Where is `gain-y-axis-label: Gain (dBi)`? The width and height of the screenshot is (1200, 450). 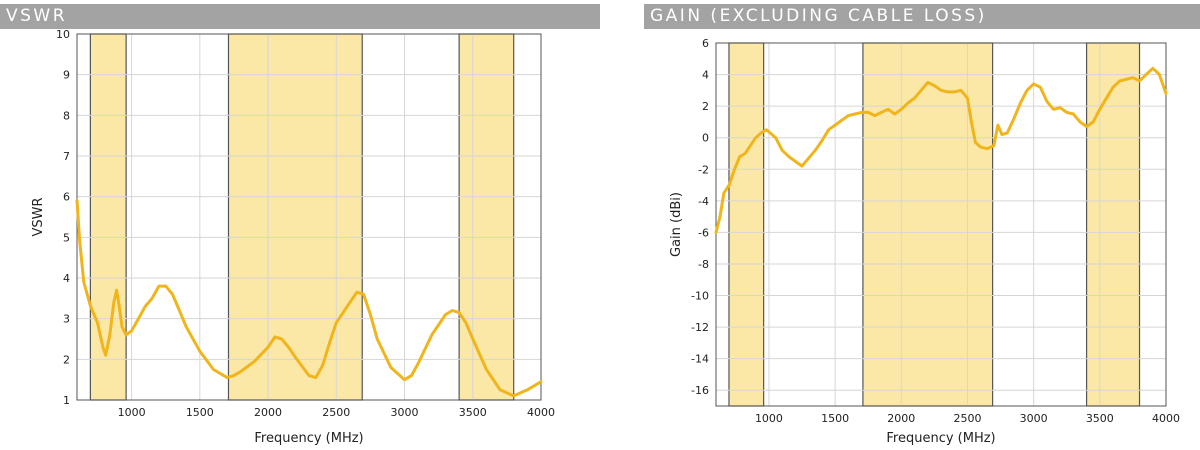 gain-y-axis-label: Gain (dBi) is located at coordinates (676, 224).